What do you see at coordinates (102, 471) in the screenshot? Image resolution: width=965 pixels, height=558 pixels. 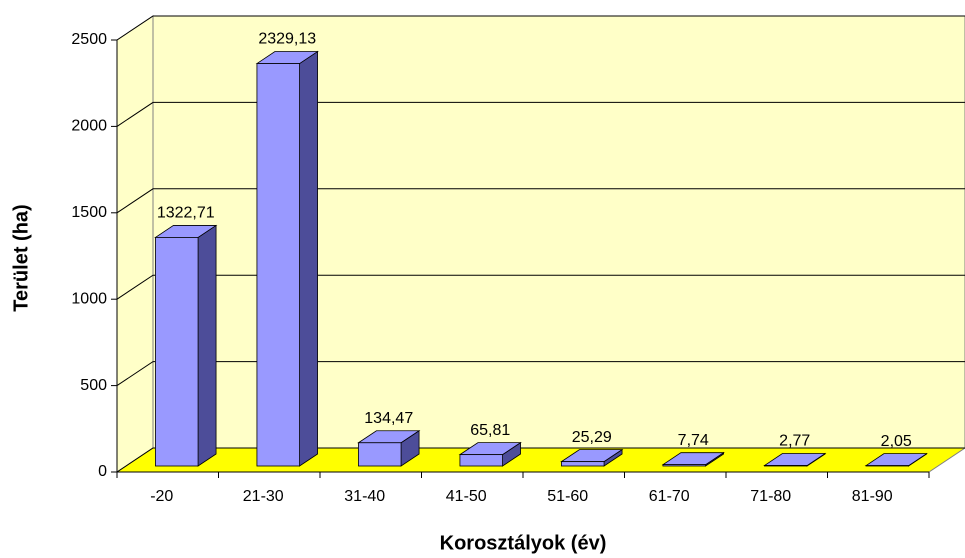 I see `y-tick-label: 0` at bounding box center [102, 471].